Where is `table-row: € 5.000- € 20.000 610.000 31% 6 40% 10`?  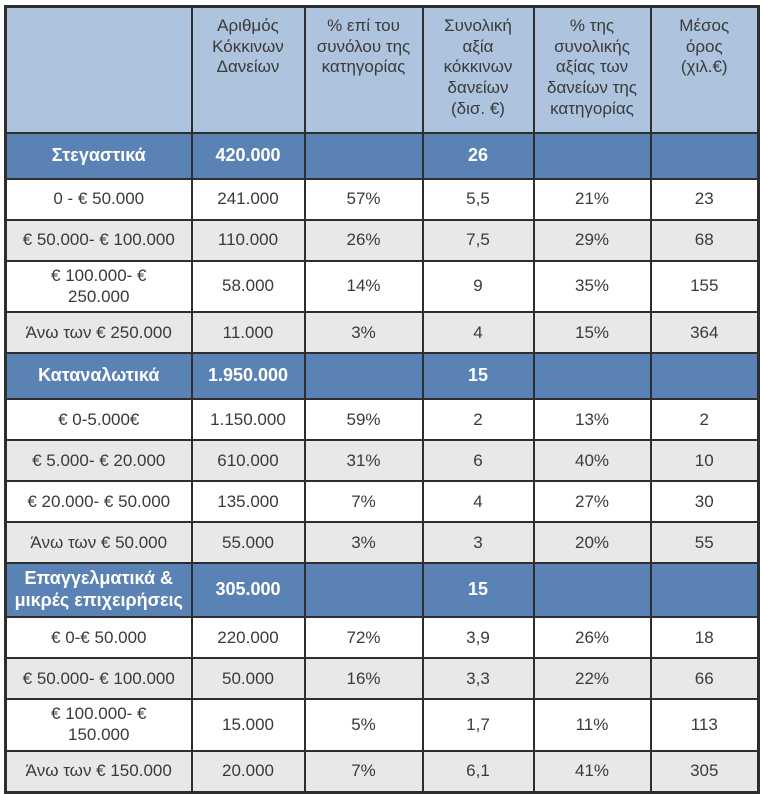
table-row: € 5.000- € 20.000 610.000 31% 6 40% 10 is located at coordinates (382, 461).